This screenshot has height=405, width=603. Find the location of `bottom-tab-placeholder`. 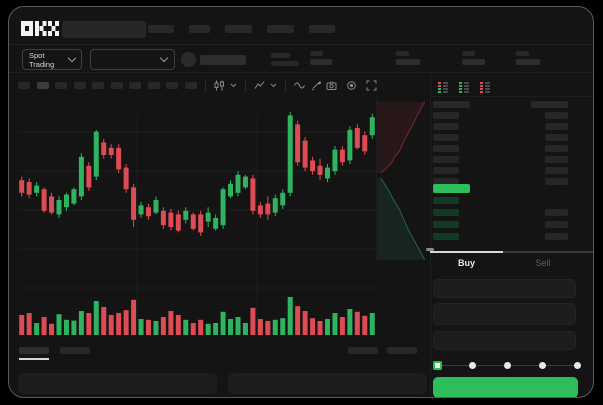

bottom-tab-placeholder is located at coordinates (75, 350).